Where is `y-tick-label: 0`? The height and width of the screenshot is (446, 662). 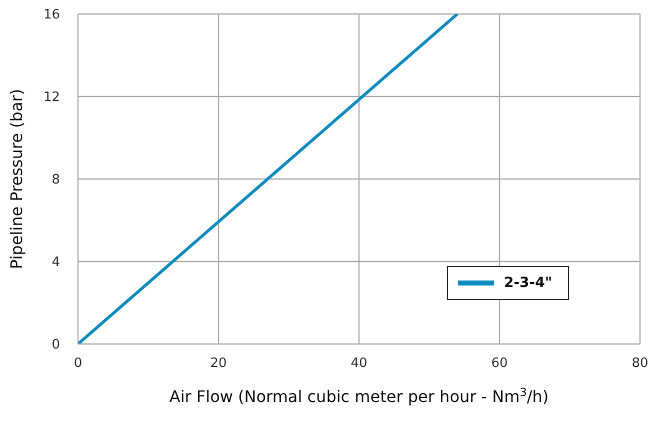 y-tick-label: 0 is located at coordinates (56, 345).